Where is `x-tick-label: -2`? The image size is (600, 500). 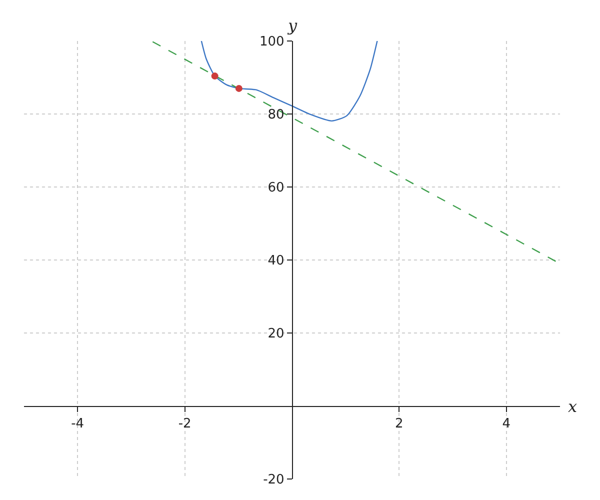 x-tick-label: -2 is located at coordinates (185, 424).